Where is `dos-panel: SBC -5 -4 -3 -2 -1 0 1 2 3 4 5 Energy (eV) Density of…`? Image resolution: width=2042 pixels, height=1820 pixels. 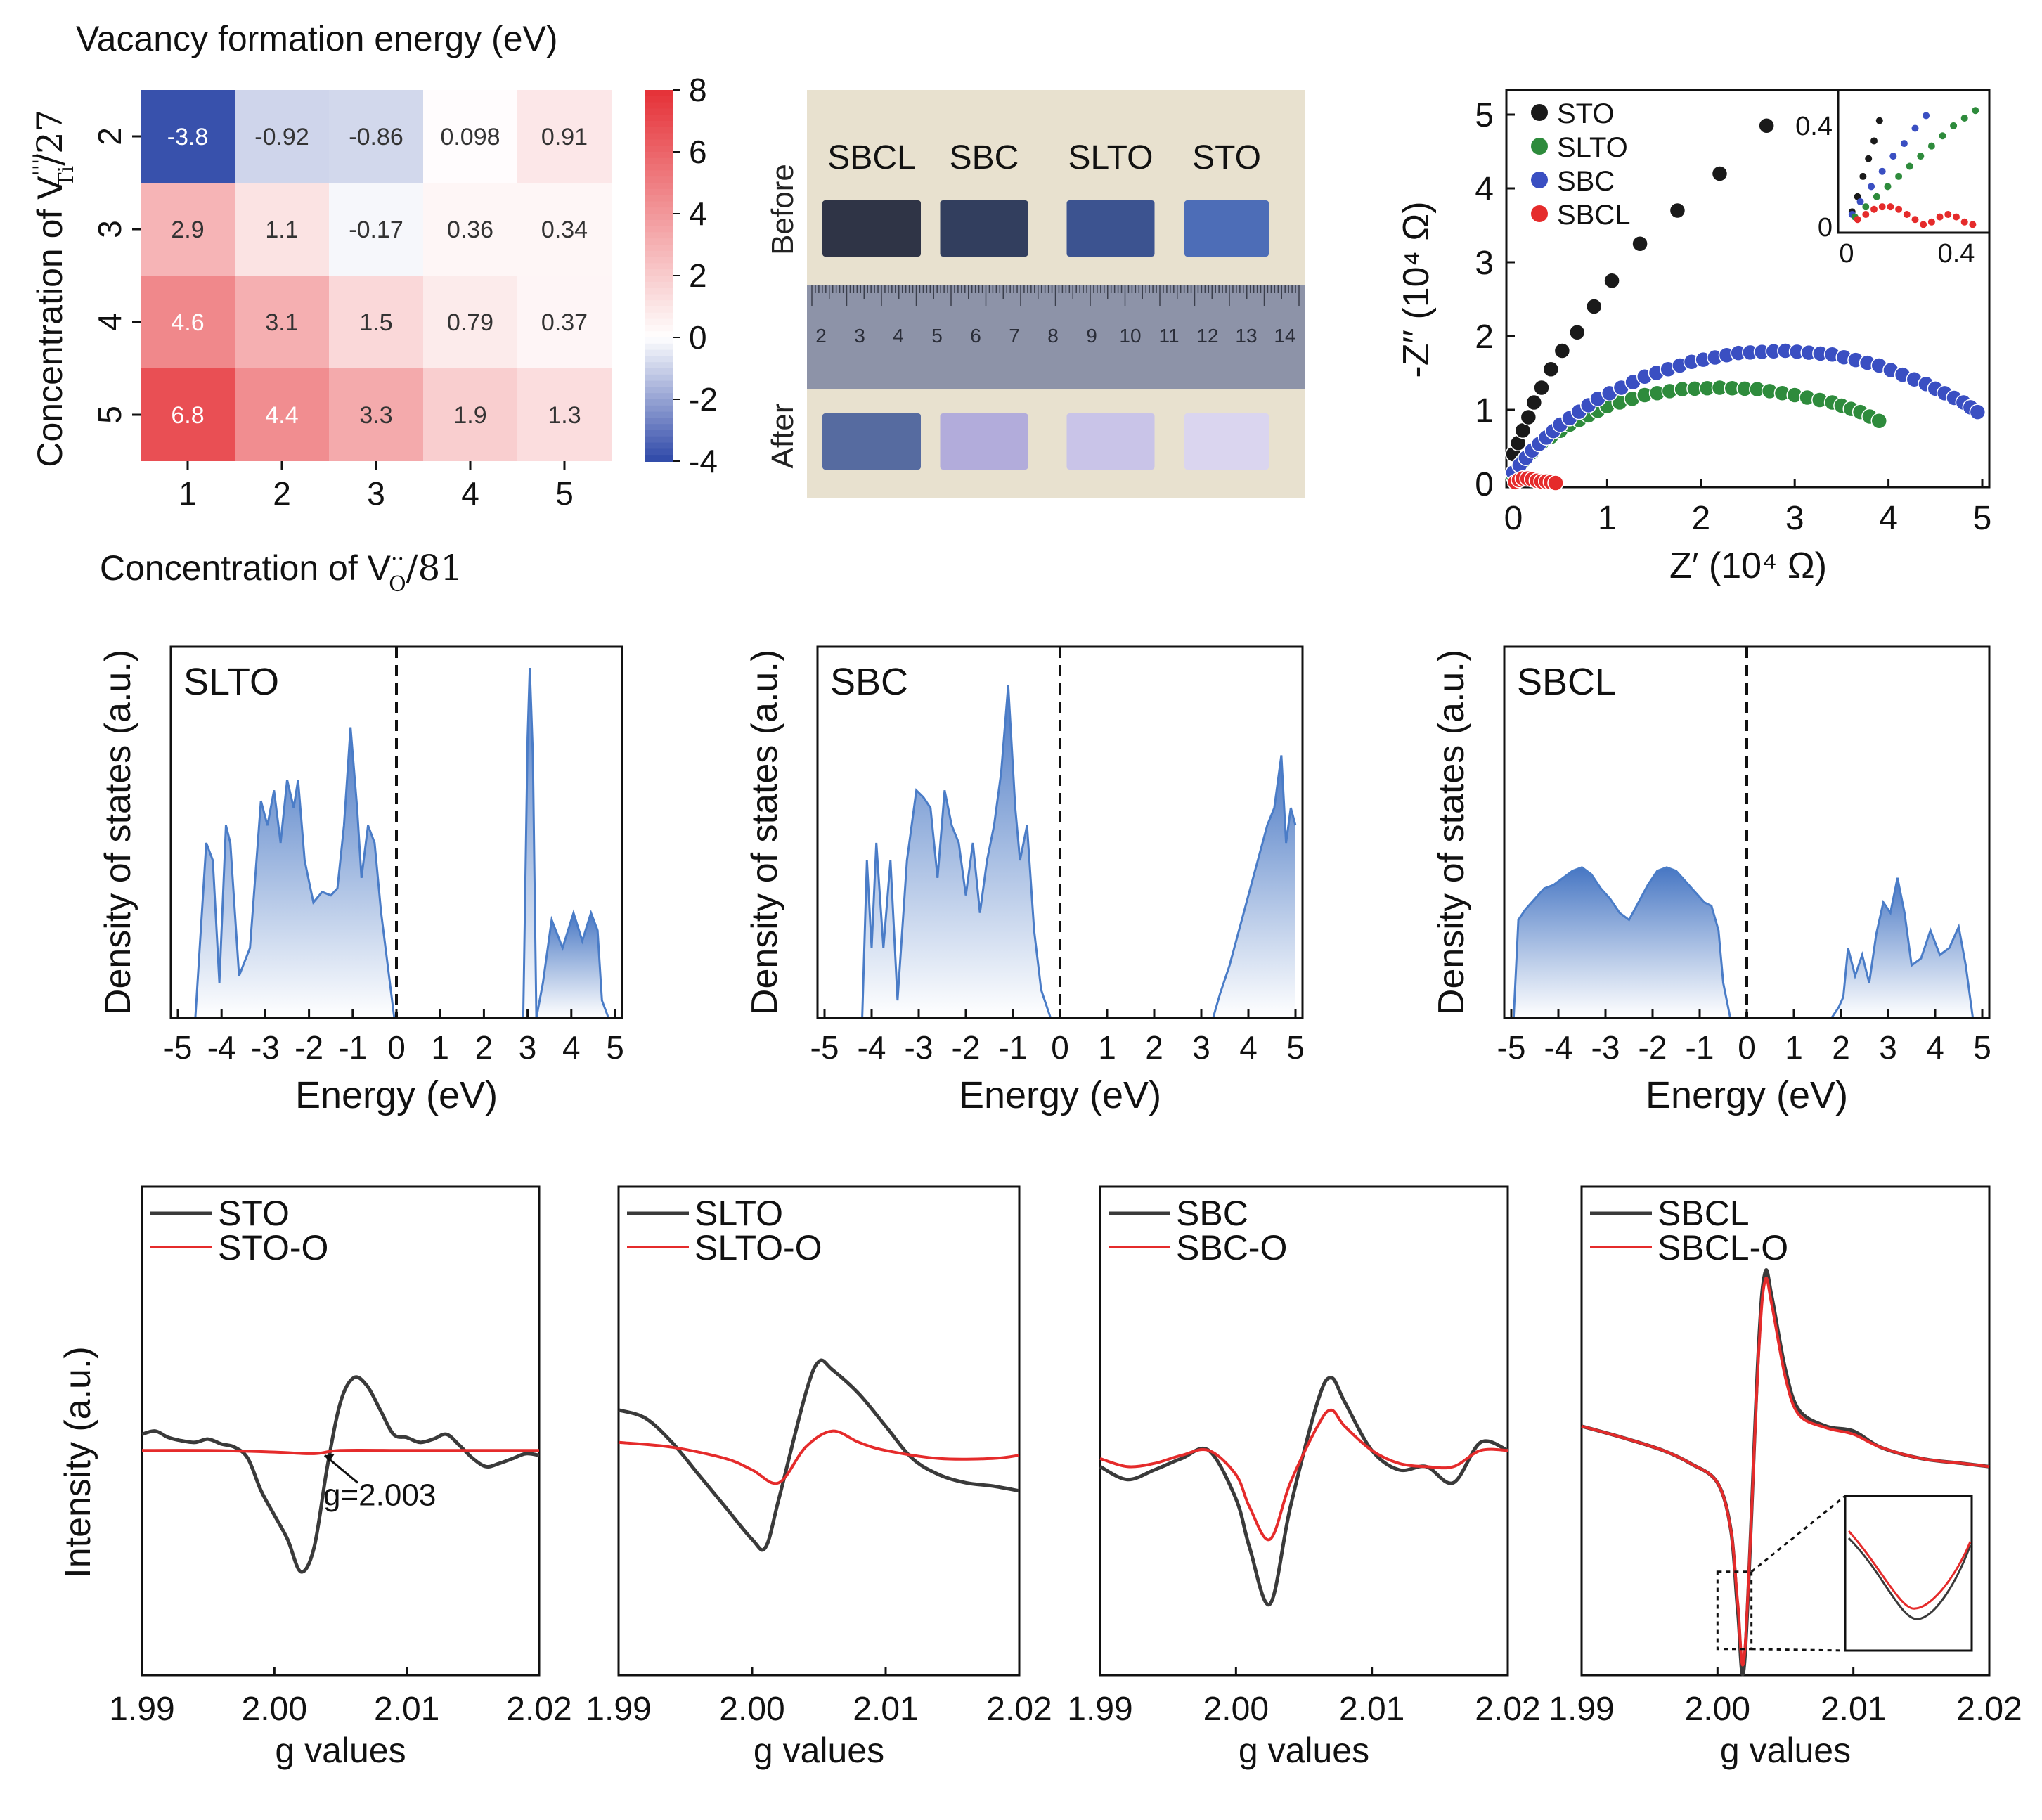 dos-panel: SBC -5 -4 -3 -2 -1 0 1 2 3 4 5 Energy (eV) Density of… is located at coordinates (1024, 880).